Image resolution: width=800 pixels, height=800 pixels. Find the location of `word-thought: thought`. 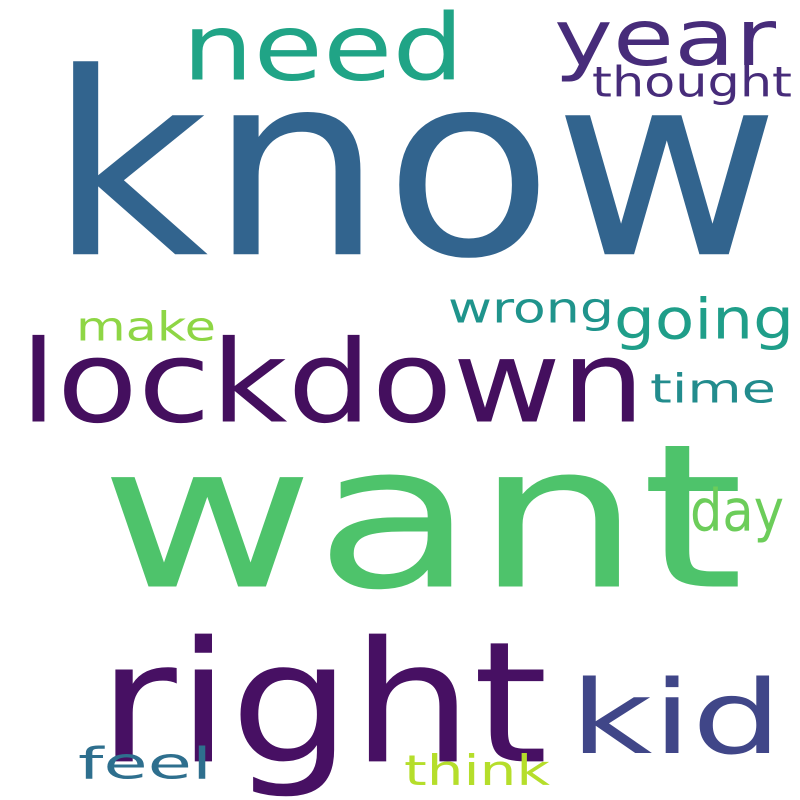

word-thought: thought is located at coordinates (692, 82).